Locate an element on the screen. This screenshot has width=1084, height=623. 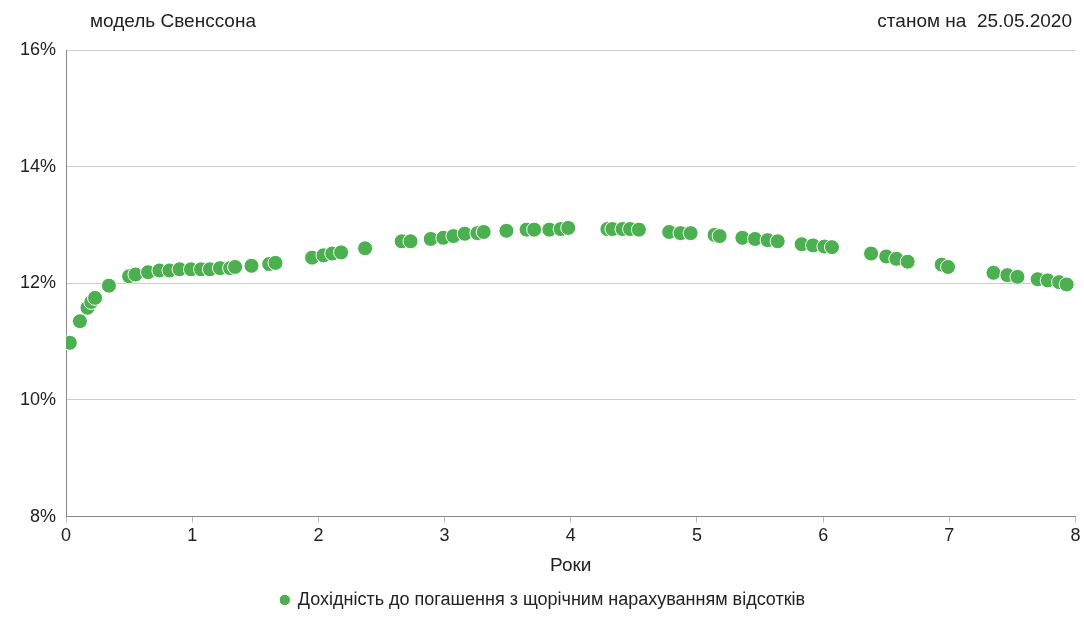
legend-label: Дохідність до погашення з щорічним нарахуванням відсотків is located at coordinates (551, 598).